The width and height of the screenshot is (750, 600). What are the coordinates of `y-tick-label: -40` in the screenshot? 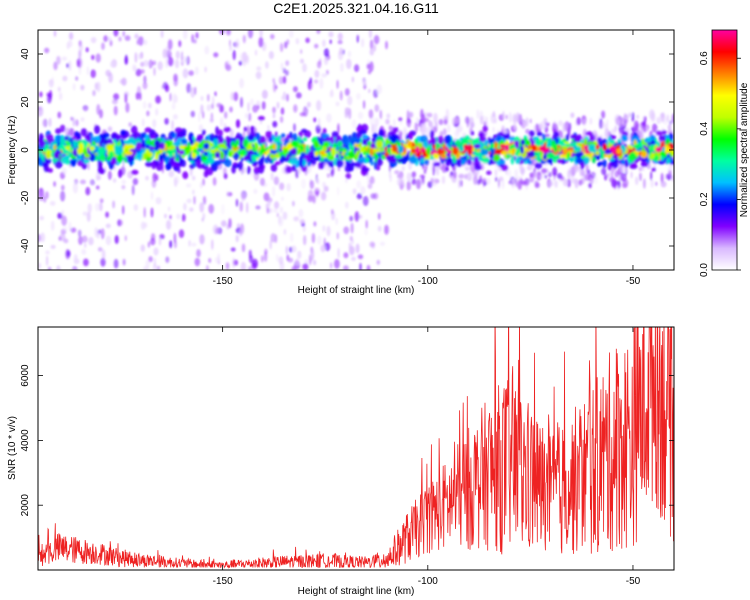 It's located at (25, 245).